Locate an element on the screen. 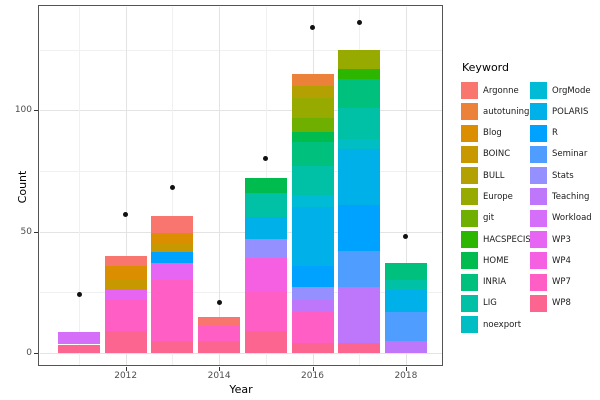 This screenshot has height=400, width=600. legend-label-Europe: Europe is located at coordinates (498, 196).